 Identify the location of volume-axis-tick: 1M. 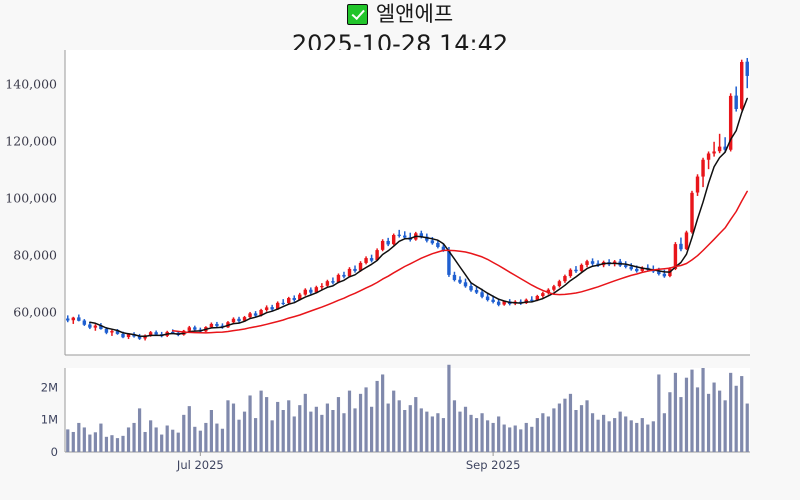
(49, 420).